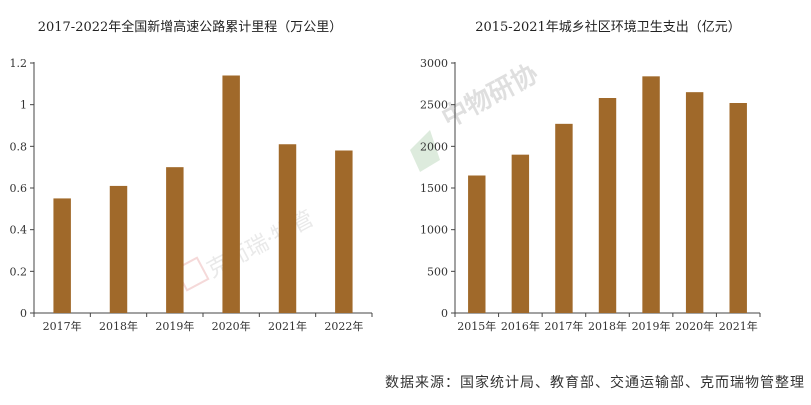 Image resolution: width=811 pixels, height=405 pixels. I want to click on y-tick-label: 3000, so click(434, 63).